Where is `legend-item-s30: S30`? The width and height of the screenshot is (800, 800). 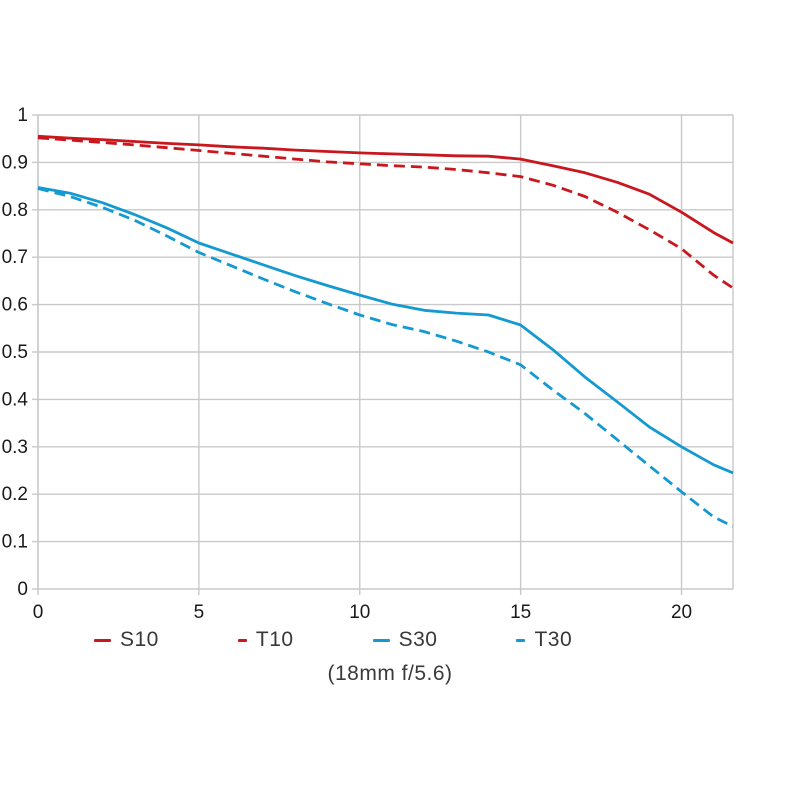 legend-item-s30: S30 is located at coordinates (405, 640).